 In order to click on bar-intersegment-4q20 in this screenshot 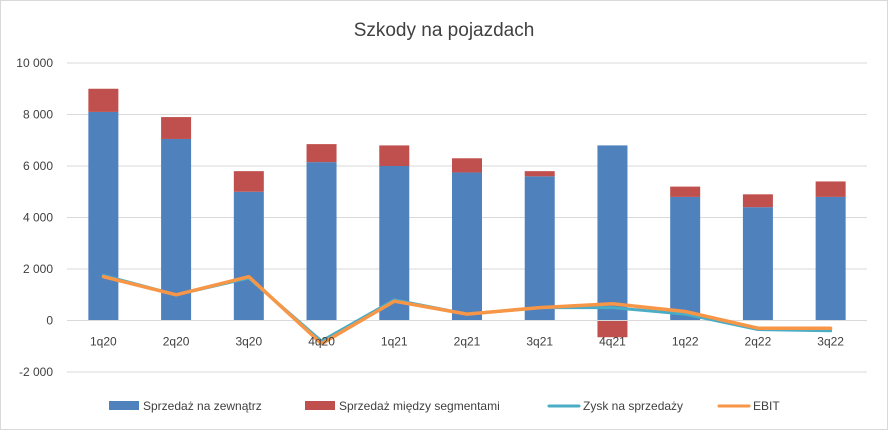, I will do `click(321, 153)`.